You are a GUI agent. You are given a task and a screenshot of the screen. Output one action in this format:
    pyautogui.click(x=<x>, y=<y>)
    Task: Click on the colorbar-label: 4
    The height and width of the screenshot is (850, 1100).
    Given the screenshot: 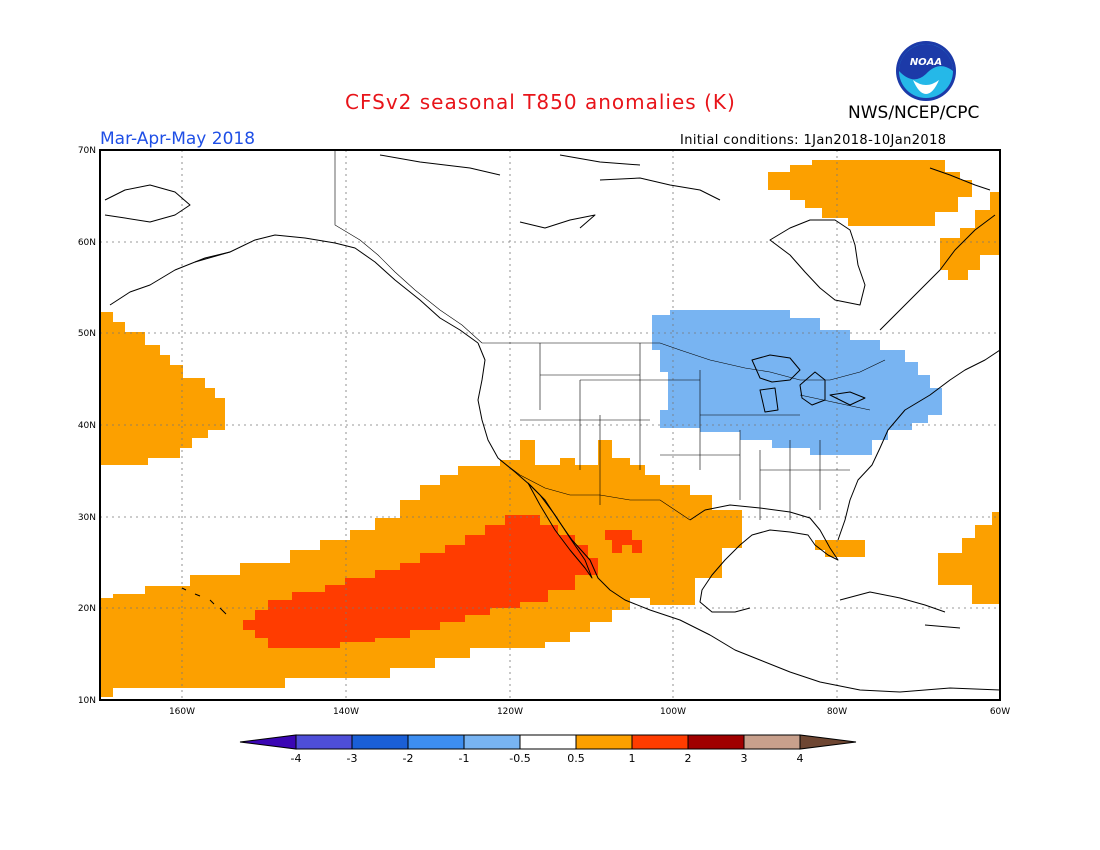 What is the action you would take?
    pyautogui.click(x=800, y=758)
    